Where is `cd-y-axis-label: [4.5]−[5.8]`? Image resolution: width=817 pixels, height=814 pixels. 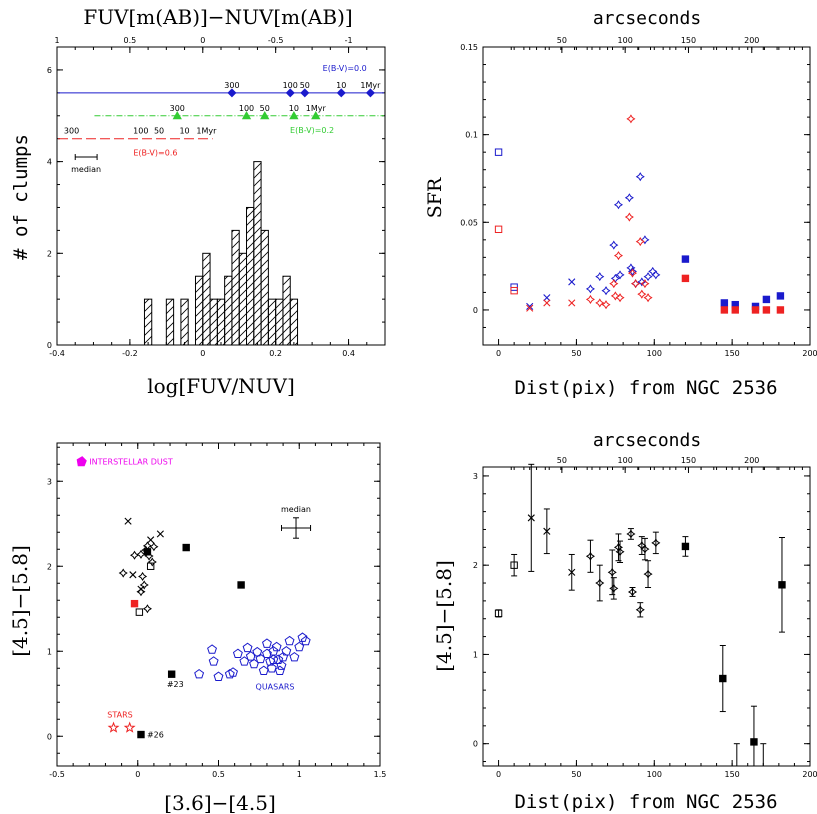 cd-y-axis-label: [4.5]−[5.8] is located at coordinates (444, 616).